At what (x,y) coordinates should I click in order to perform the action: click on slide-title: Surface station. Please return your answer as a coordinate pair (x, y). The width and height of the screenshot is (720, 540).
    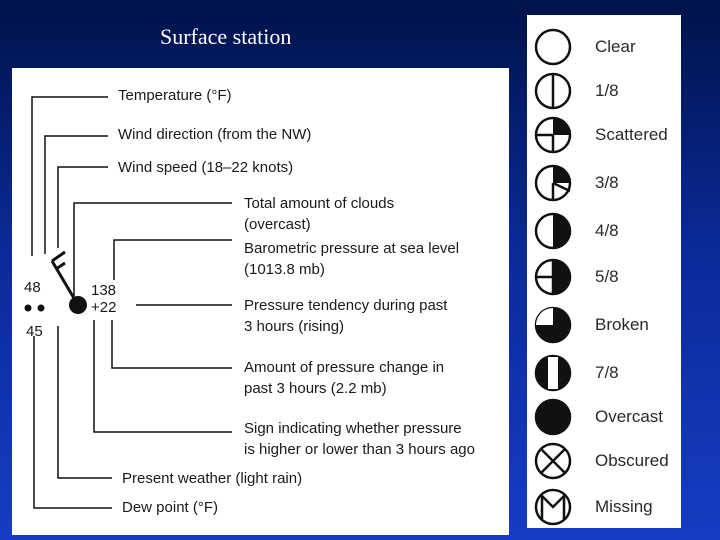
    Looking at the image, I should click on (226, 36).